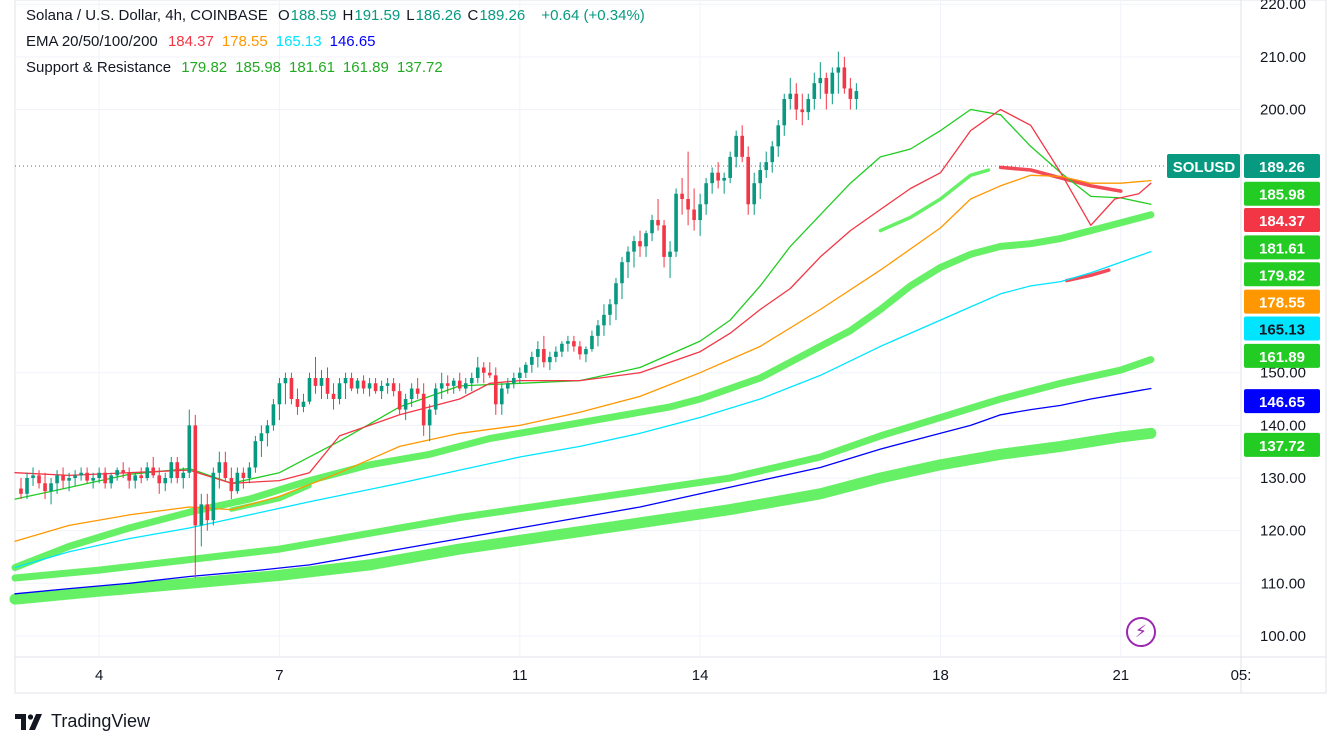 The width and height of the screenshot is (1341, 747). I want to click on sr-value-1: 185.98, so click(258, 67).